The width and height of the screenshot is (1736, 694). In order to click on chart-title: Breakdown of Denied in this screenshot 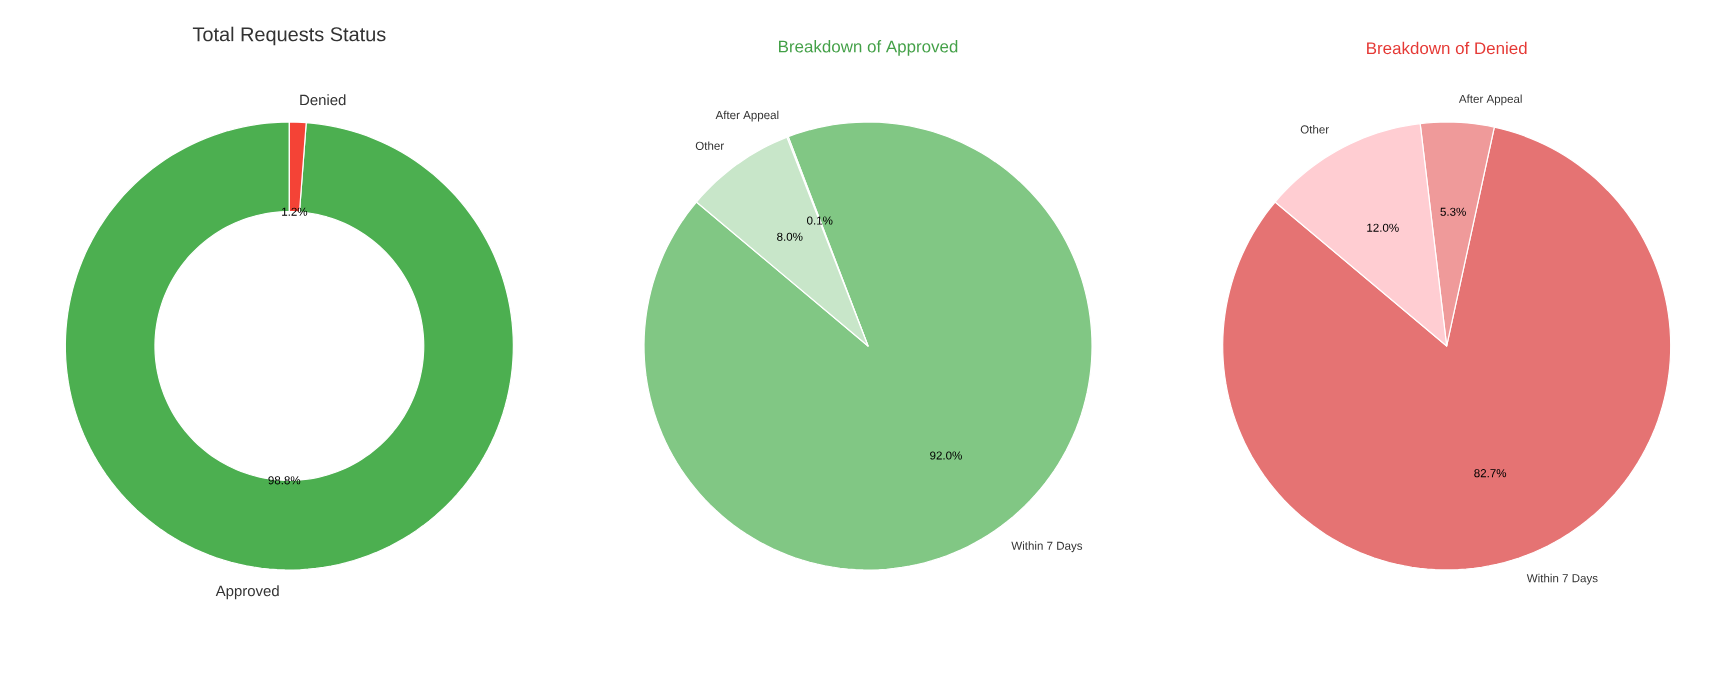, I will do `click(1447, 48)`.